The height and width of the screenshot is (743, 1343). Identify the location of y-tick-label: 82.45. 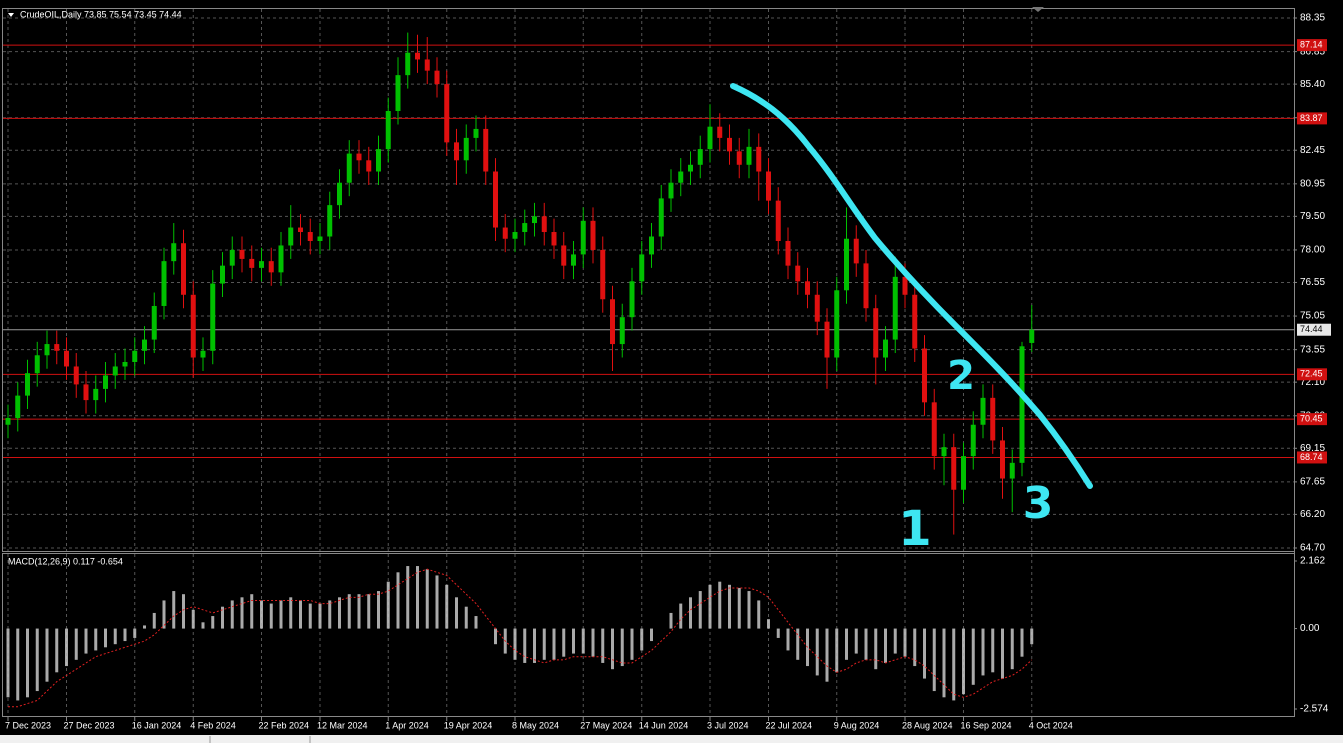
(1312, 150).